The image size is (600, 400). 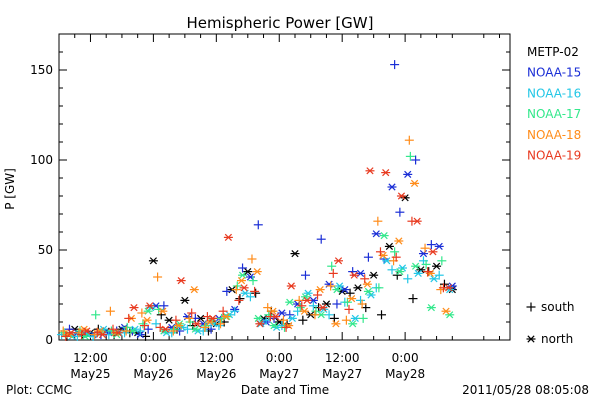 I want to click on y-tick-label: 150, so click(x=41, y=70).